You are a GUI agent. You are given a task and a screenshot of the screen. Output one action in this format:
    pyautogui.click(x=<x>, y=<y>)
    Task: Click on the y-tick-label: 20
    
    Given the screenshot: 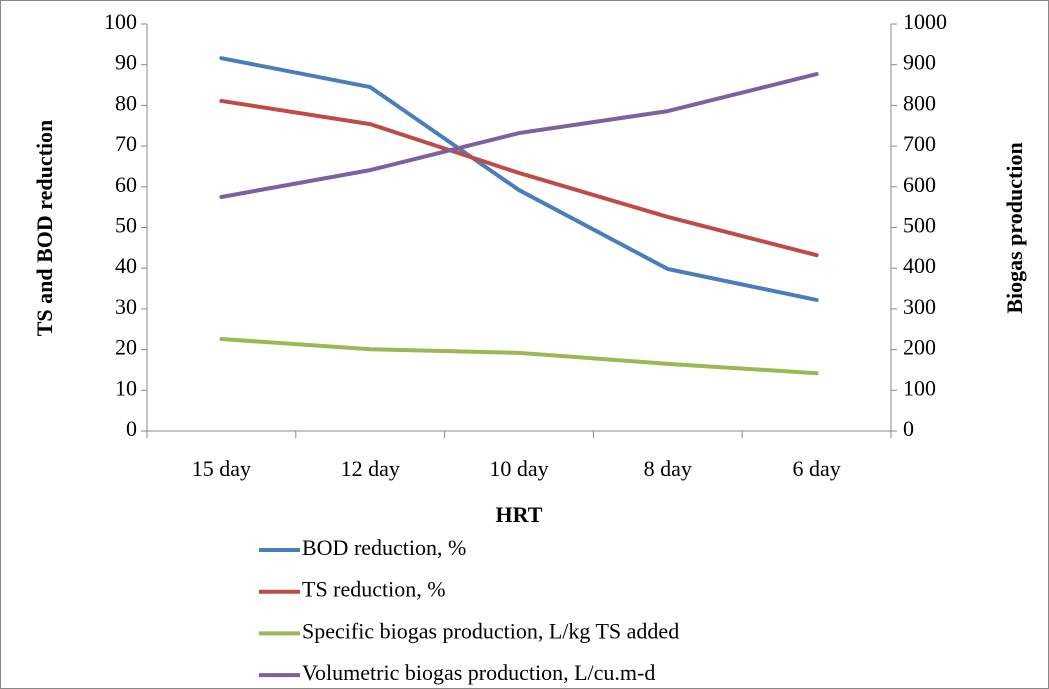 What is the action you would take?
    pyautogui.click(x=126, y=347)
    